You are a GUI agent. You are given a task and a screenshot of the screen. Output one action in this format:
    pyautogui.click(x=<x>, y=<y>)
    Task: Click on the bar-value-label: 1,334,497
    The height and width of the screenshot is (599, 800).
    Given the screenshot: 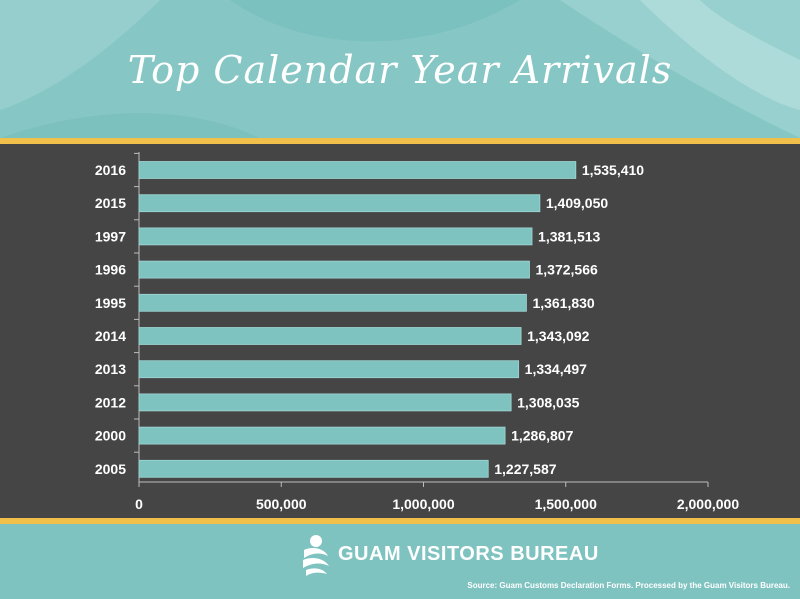 What is the action you would take?
    pyautogui.click(x=556, y=369)
    